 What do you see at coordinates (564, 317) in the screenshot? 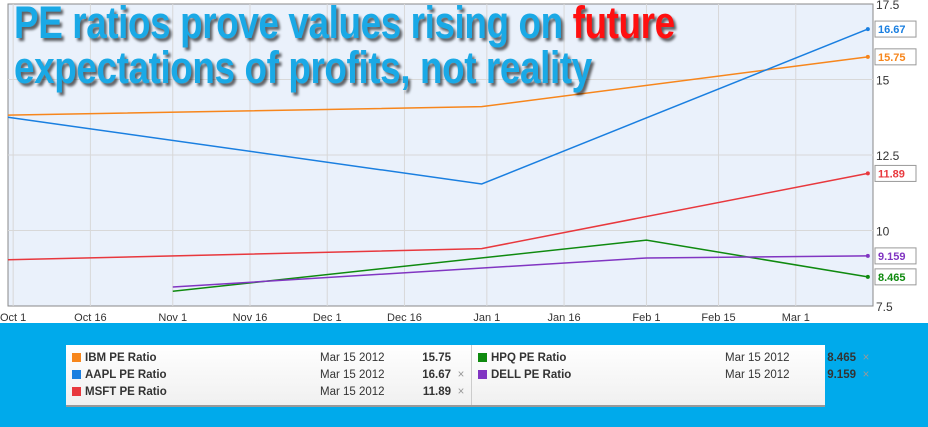
I see `x-tick-label: Jan 16` at bounding box center [564, 317].